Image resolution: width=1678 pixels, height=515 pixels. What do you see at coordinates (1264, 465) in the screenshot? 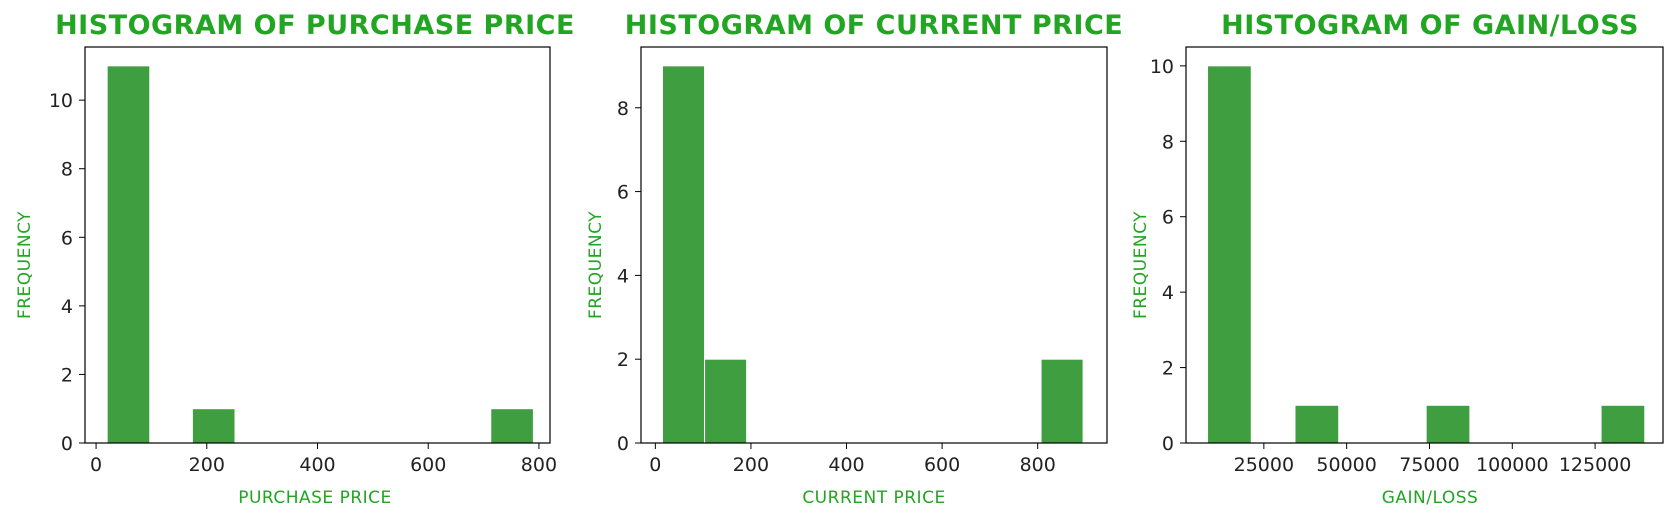
I see `x-tick-label: 25000` at bounding box center [1264, 465].